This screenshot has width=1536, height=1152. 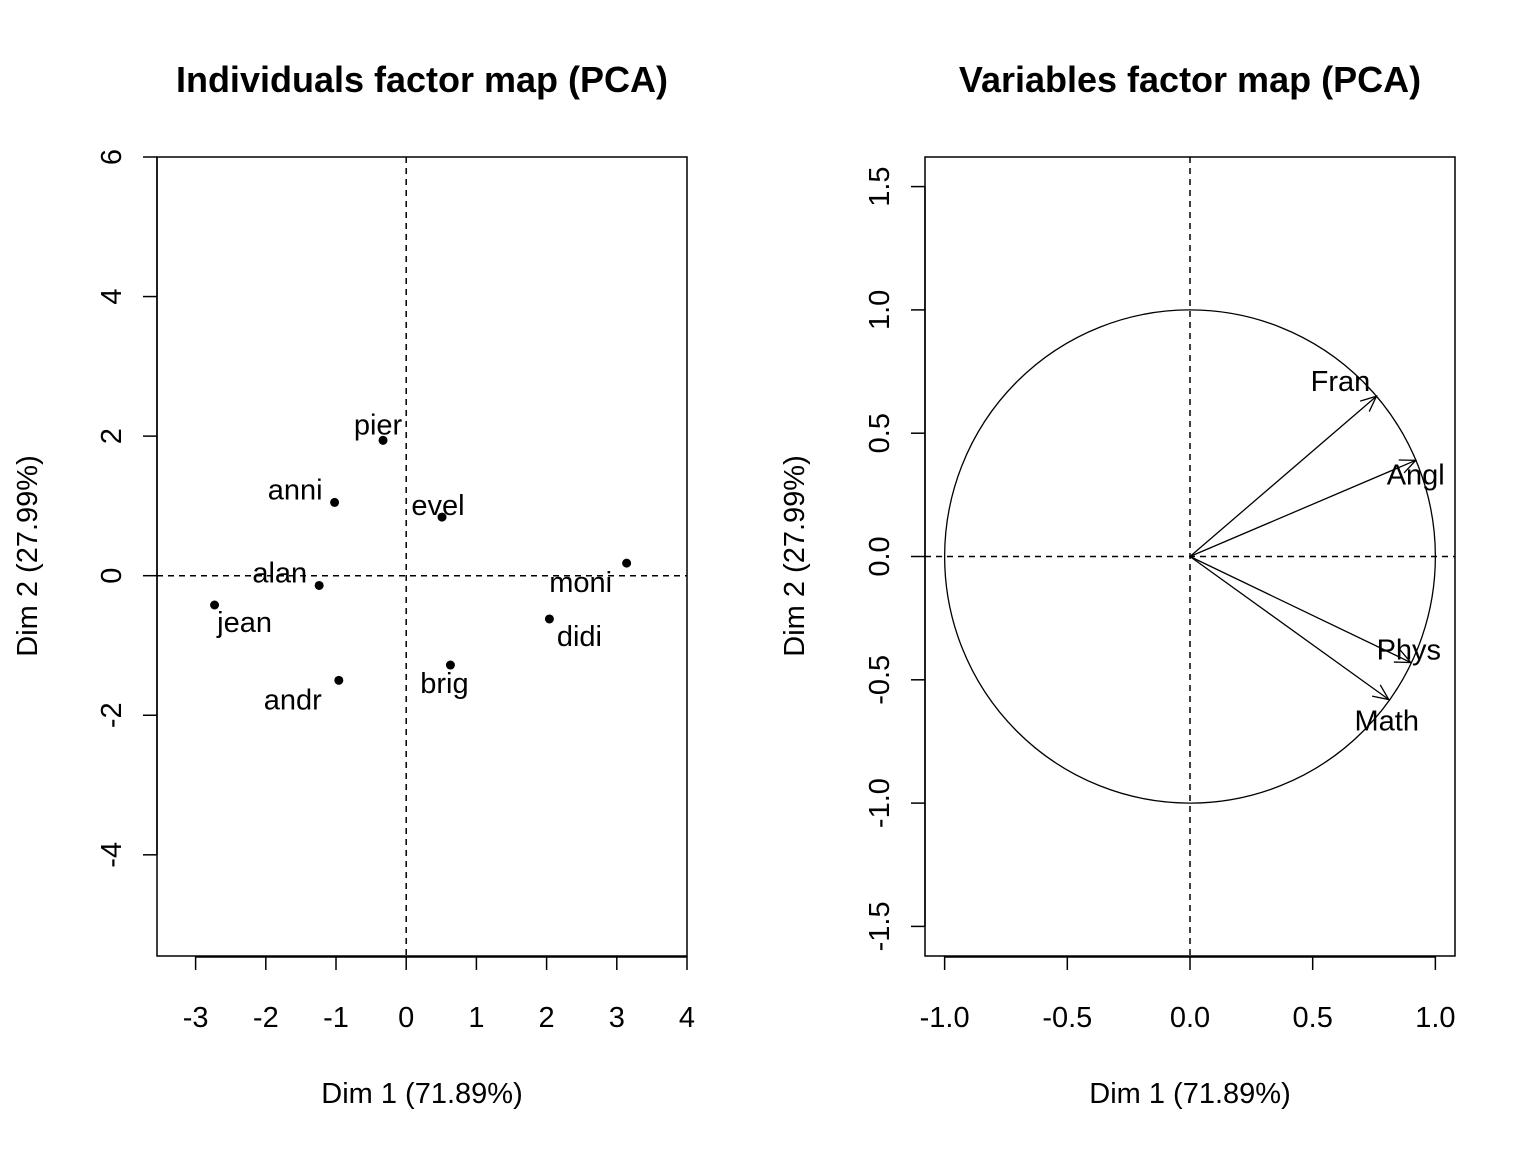 I want to click on individuals-x-ticks: -3 -2 -1 0 1 2 3 4, so click(x=439, y=995).